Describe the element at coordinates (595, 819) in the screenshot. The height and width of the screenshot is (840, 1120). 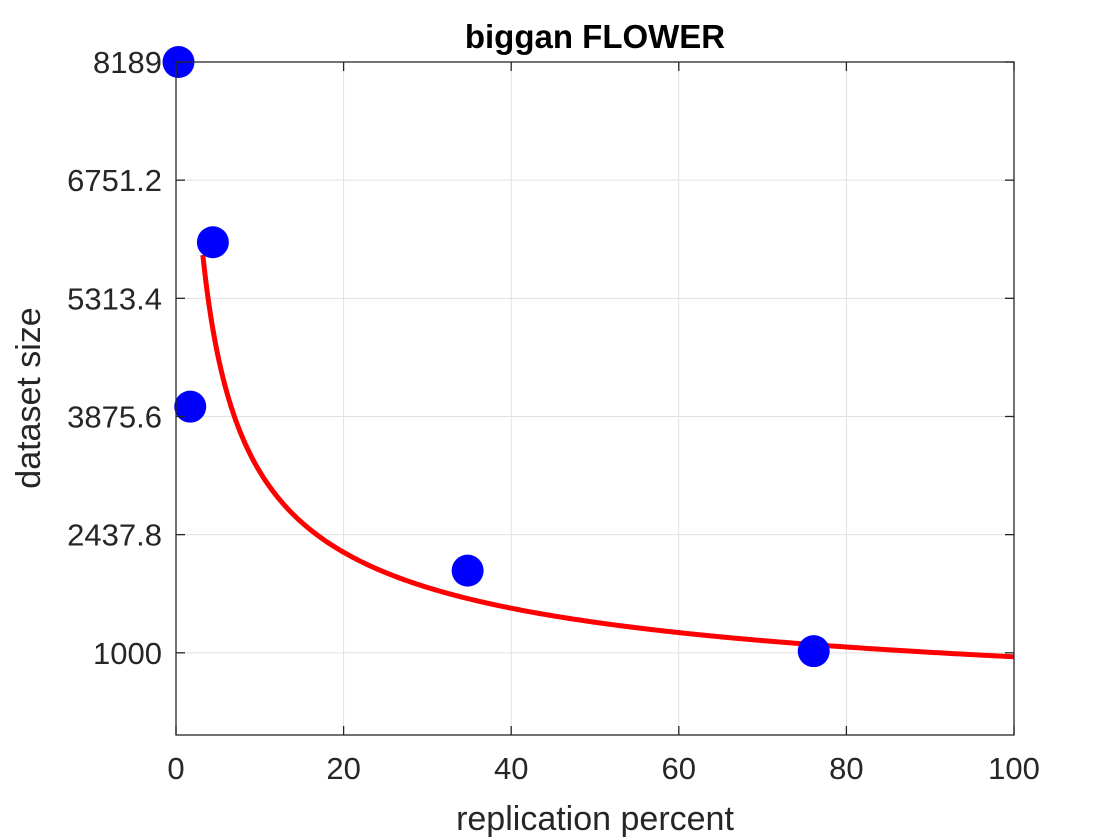
I see `x-axis-label: replication percent` at that location.